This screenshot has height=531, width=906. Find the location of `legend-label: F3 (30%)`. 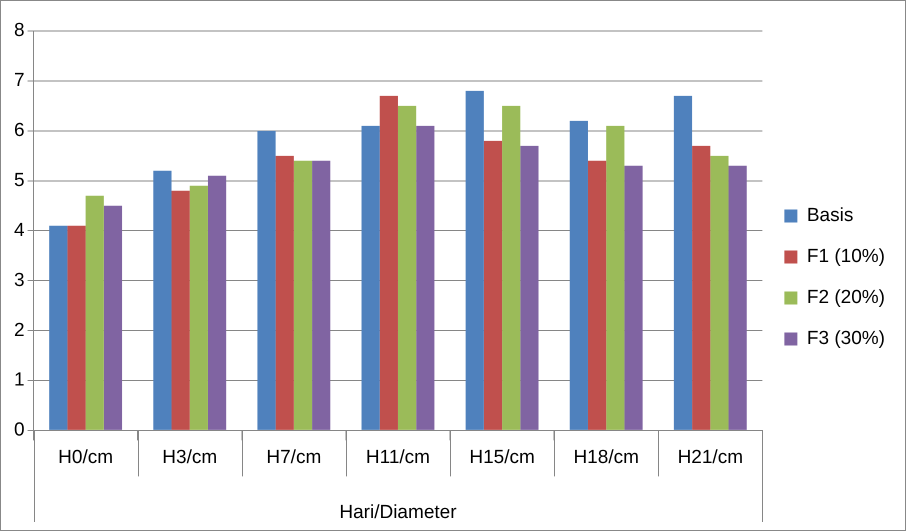

legend-label: F3 (30%) is located at coordinates (846, 339).